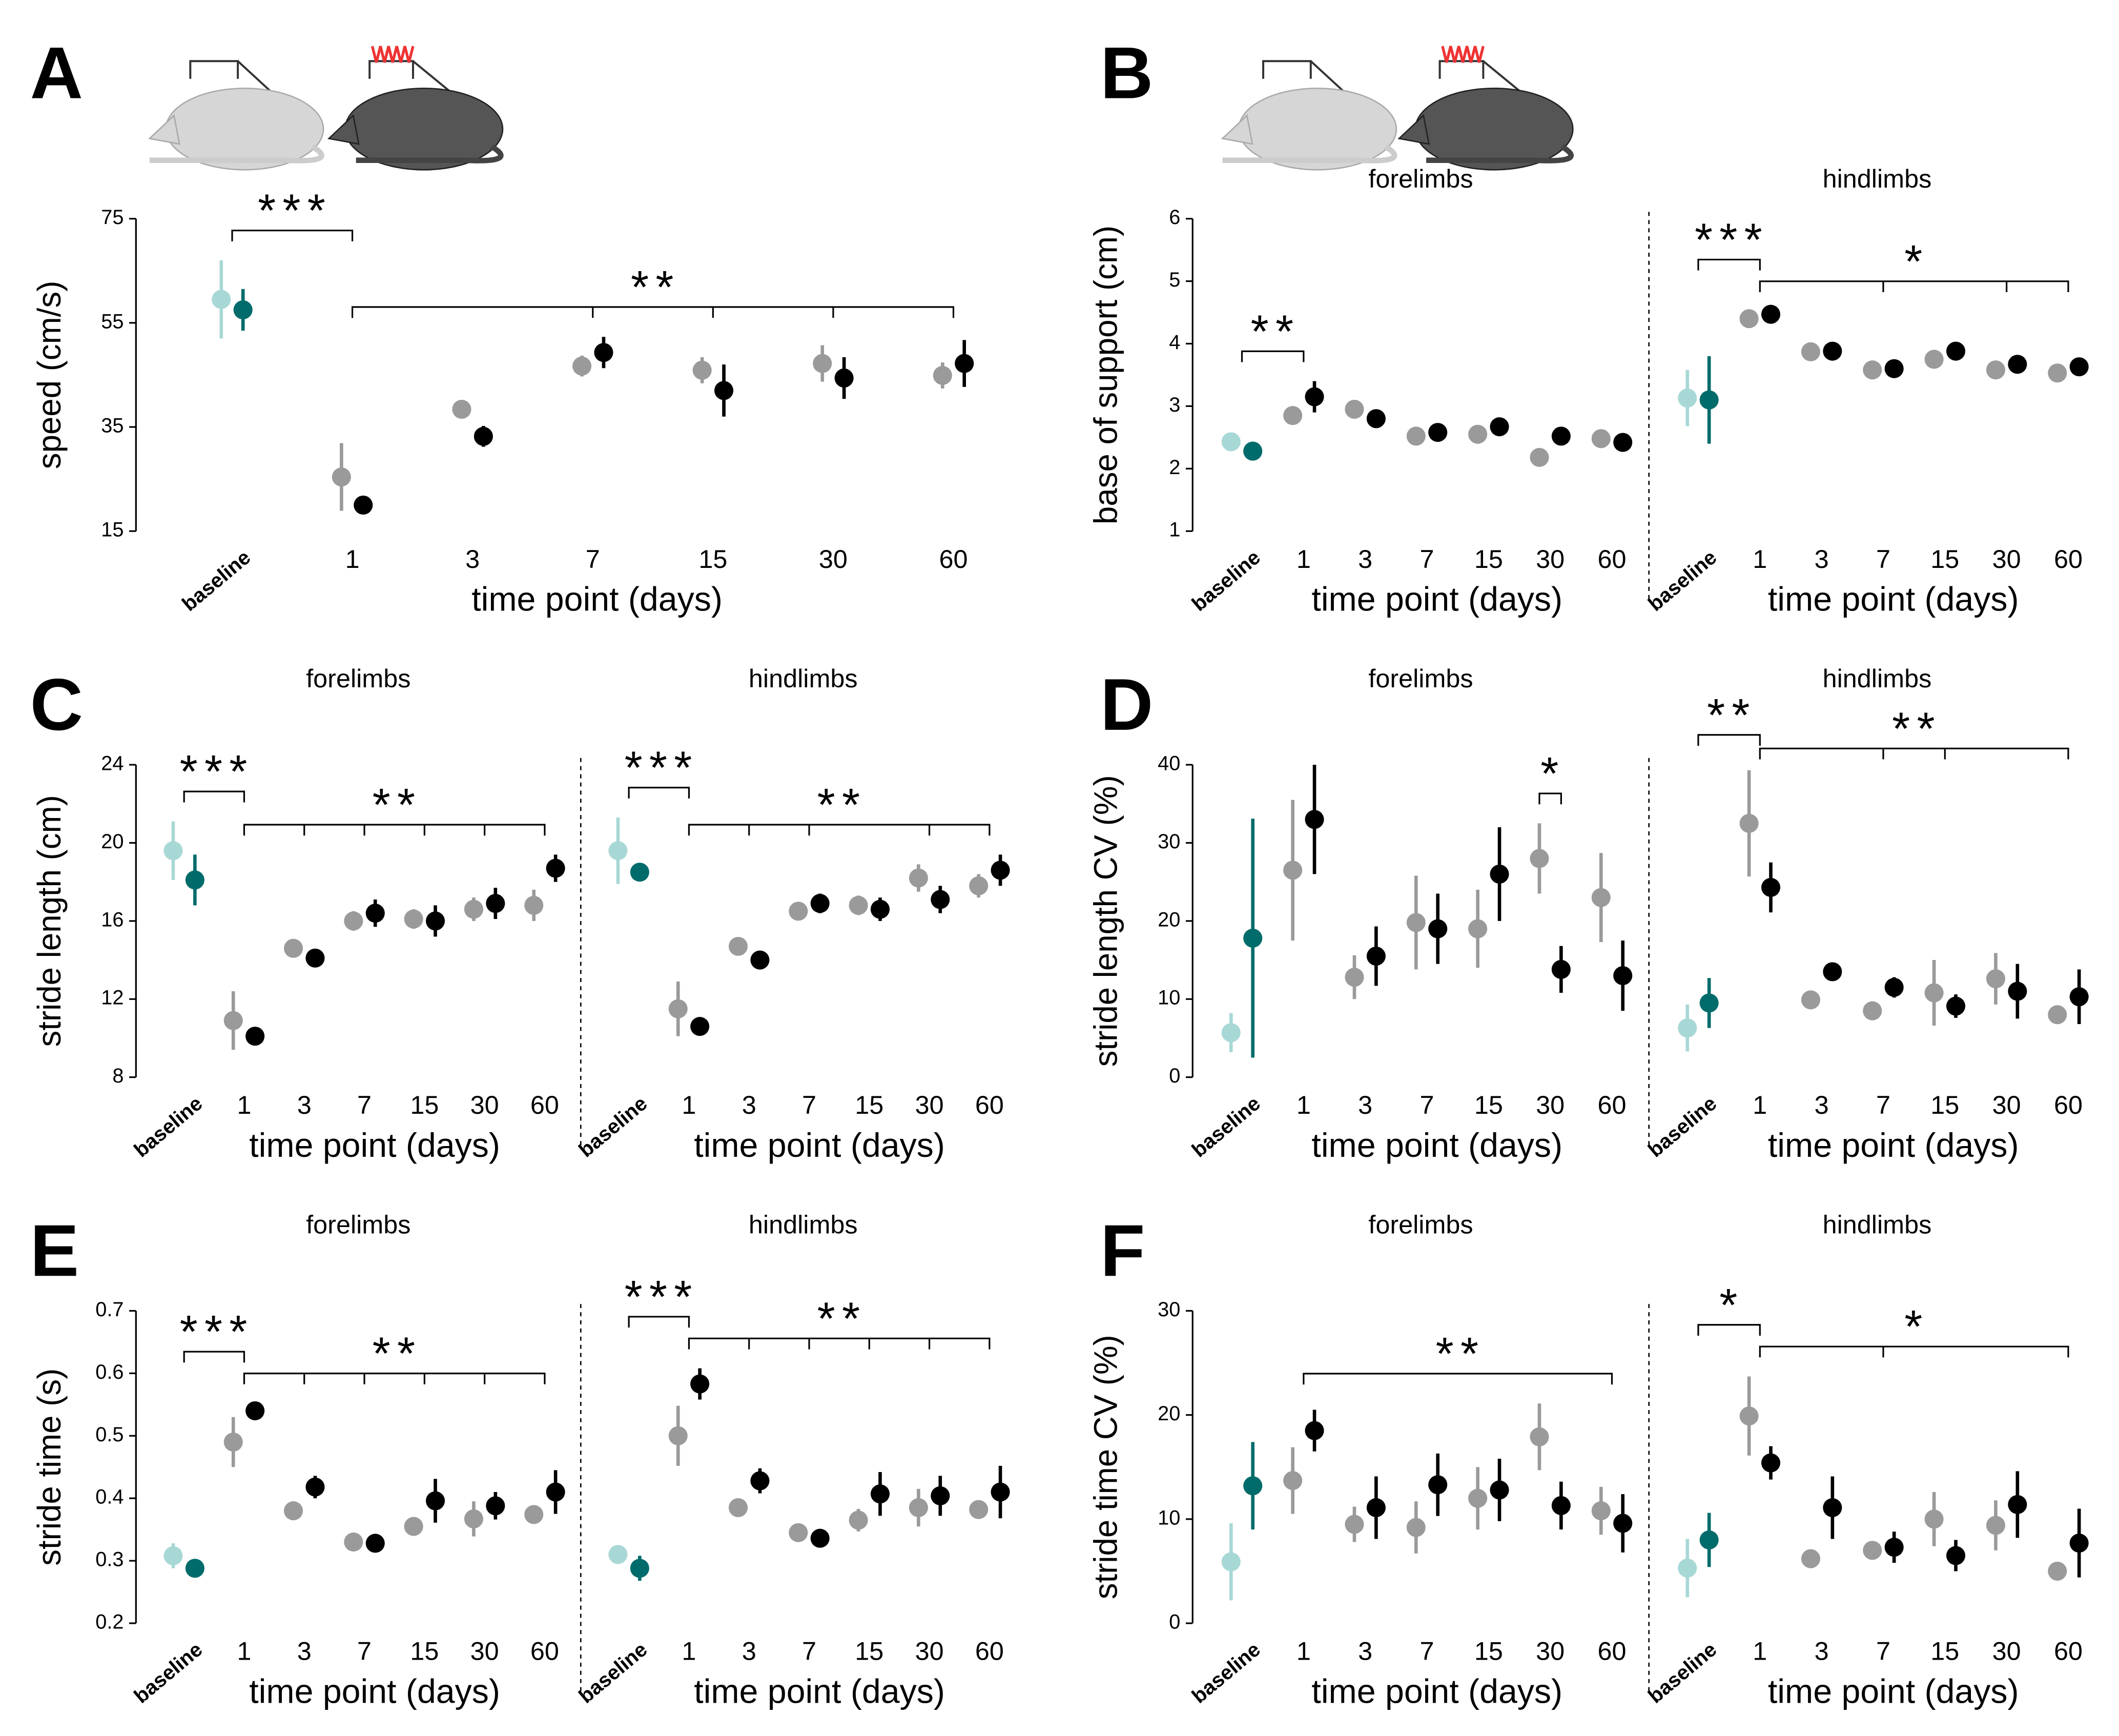 The height and width of the screenshot is (1736, 2119). I want to click on significance-label: *, so click(1731, 1305).